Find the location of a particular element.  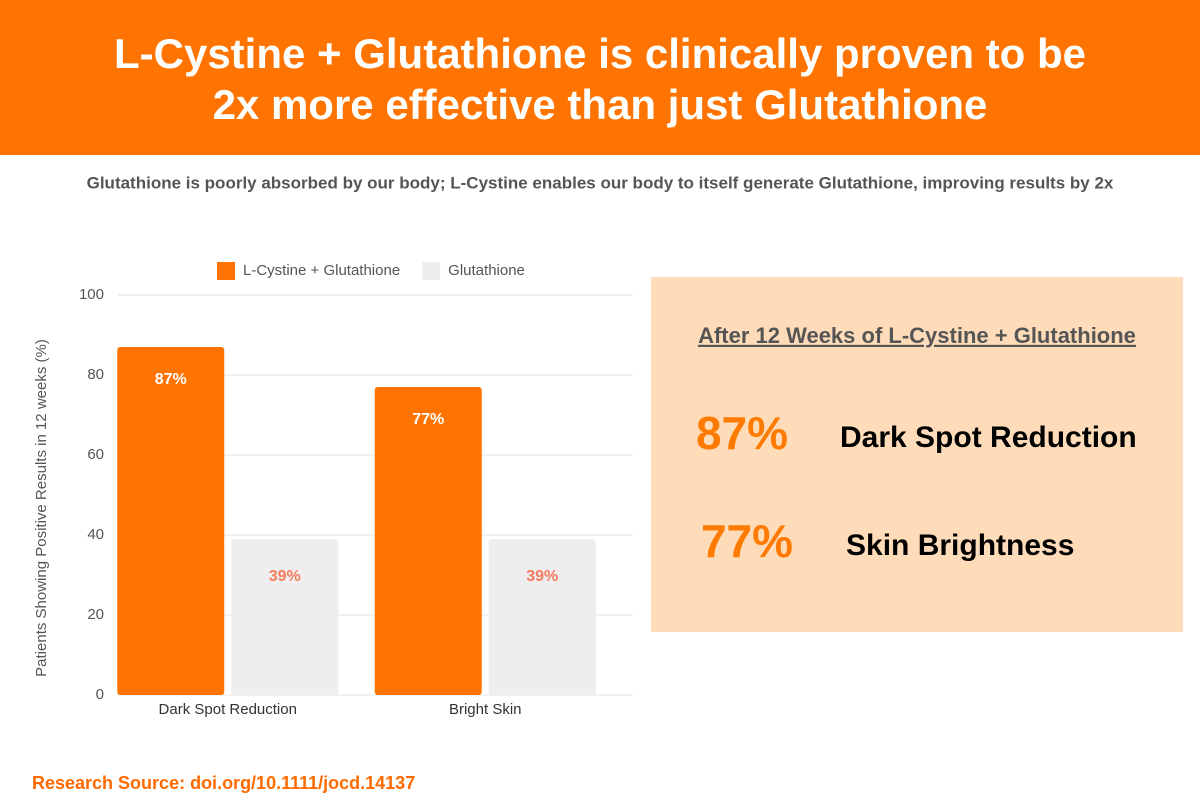

x-tick-label: Bright Skin is located at coordinates (485, 709).